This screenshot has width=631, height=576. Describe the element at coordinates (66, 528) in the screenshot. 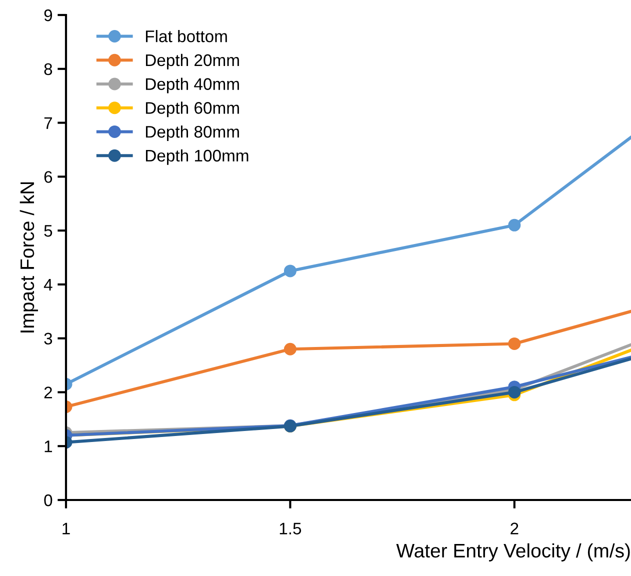

I see `x-tick-label: 1` at that location.